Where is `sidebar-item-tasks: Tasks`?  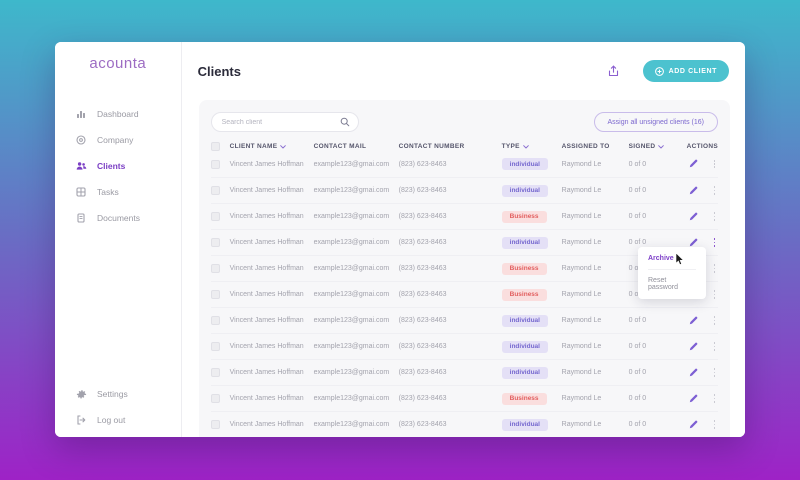
sidebar-item-tasks: Tasks is located at coordinates (118, 192).